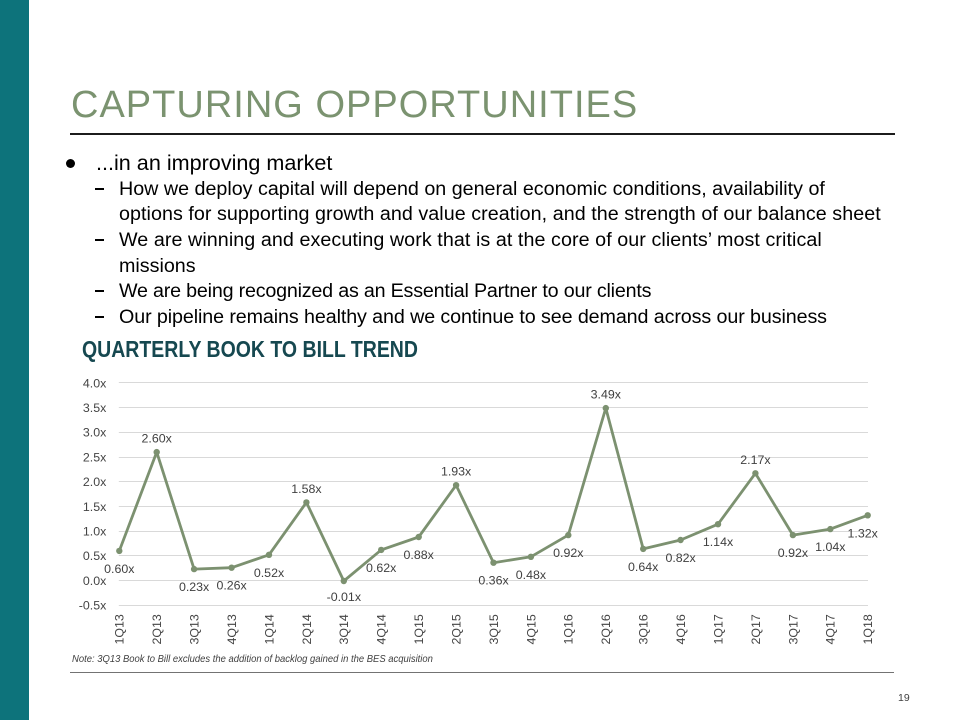  What do you see at coordinates (868, 629) in the screenshot?
I see `svg-text: 1Q18` at bounding box center [868, 629].